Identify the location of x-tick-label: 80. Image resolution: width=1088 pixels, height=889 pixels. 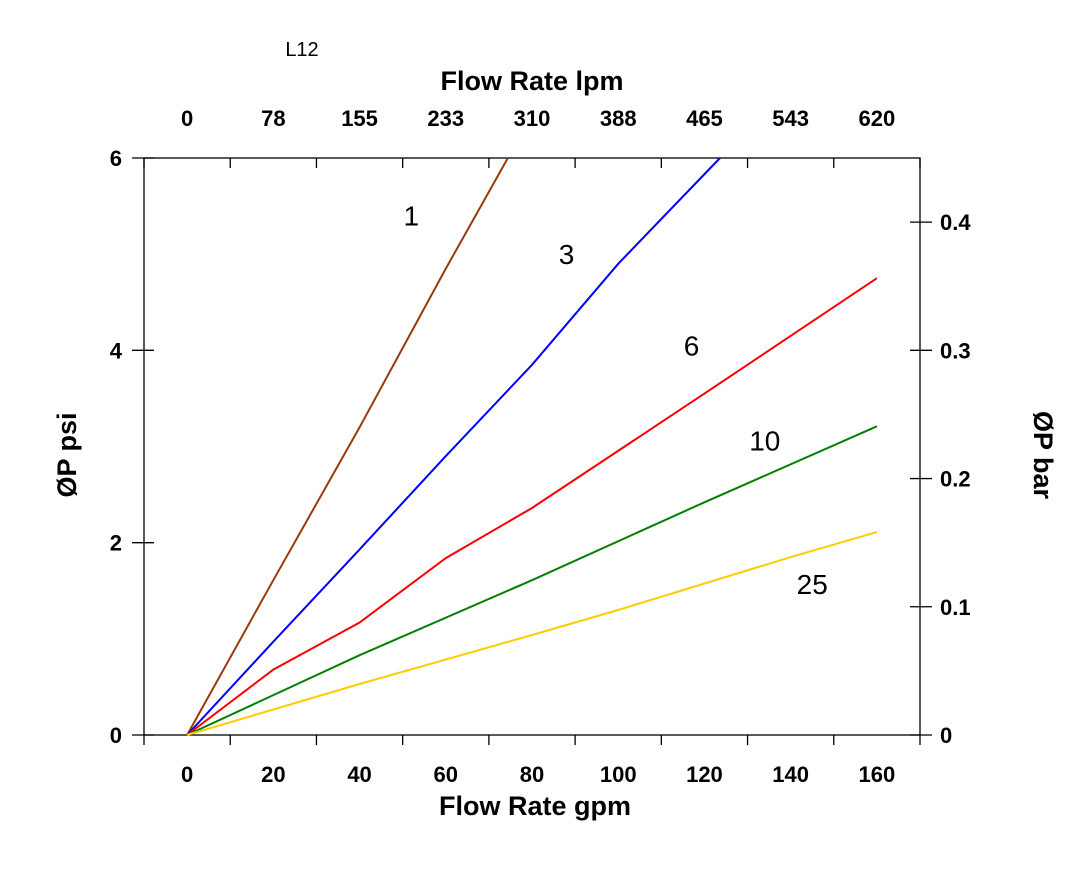
(532, 774).